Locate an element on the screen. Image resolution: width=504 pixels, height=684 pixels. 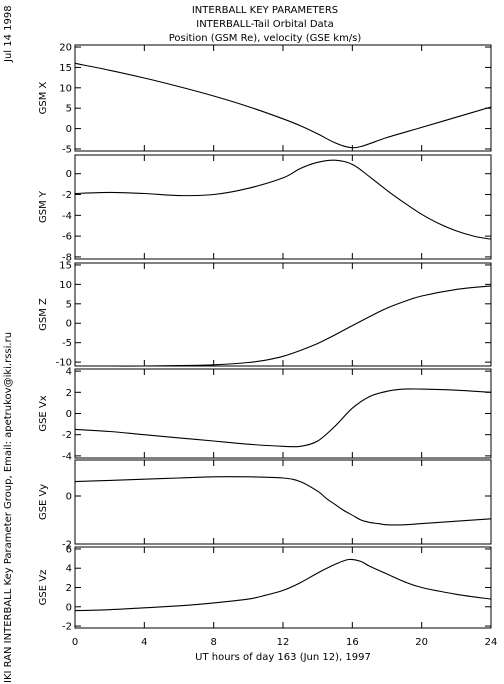
y-tick-label: -6 is located at coordinates (67, 237).